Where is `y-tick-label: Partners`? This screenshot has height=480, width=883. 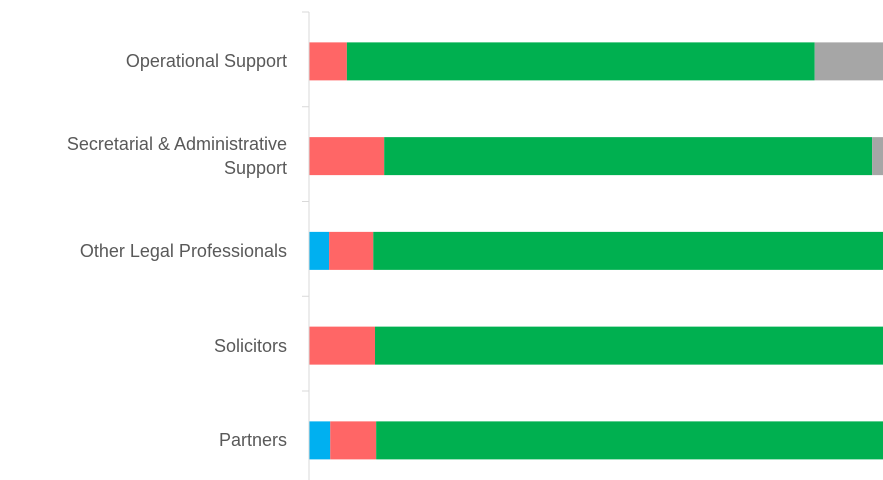 y-tick-label: Partners is located at coordinates (252, 440).